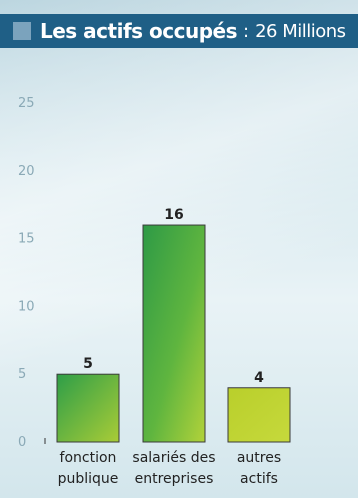 Image resolution: width=358 pixels, height=498 pixels. What do you see at coordinates (259, 458) in the screenshot?
I see `category-label: autres` at bounding box center [259, 458].